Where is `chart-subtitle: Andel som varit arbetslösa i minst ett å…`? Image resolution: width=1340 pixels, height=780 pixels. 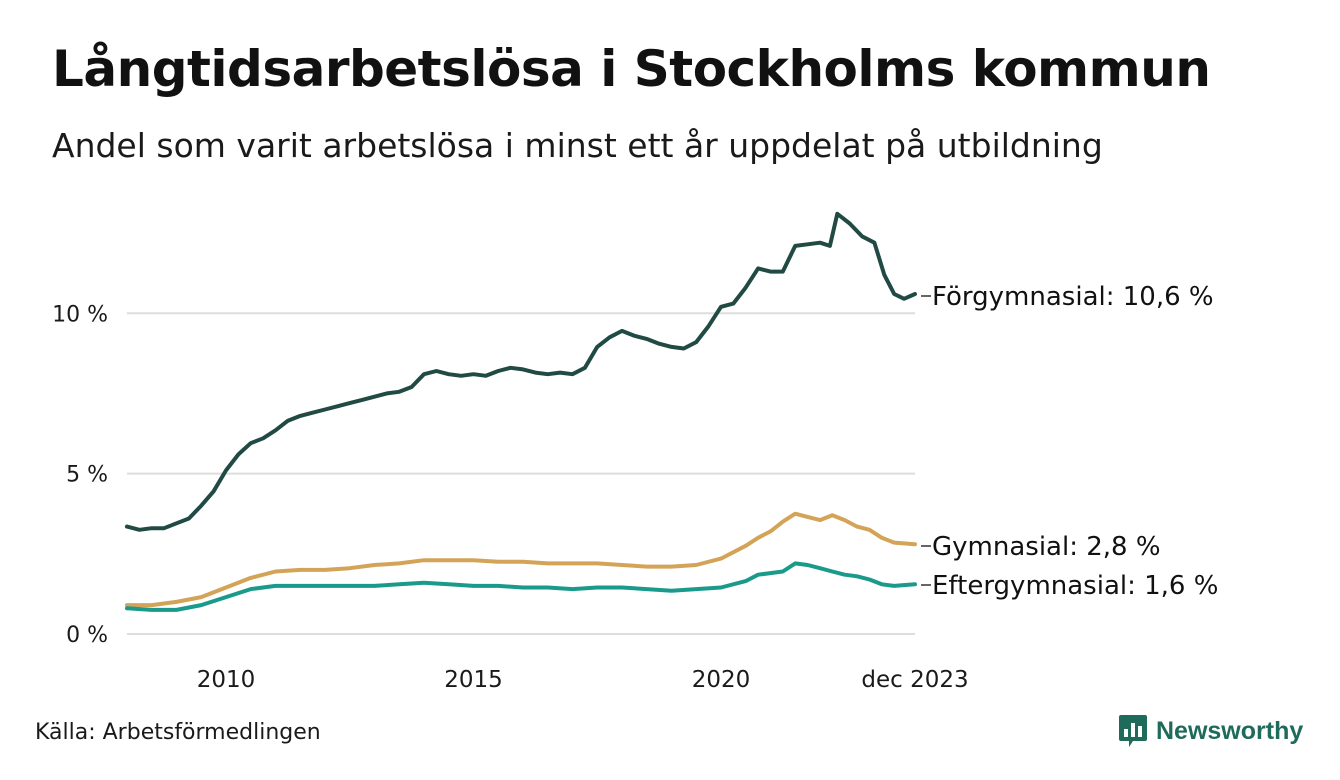
chart-subtitle: Andel som varit arbetslösa i minst ett å… is located at coordinates (577, 145).